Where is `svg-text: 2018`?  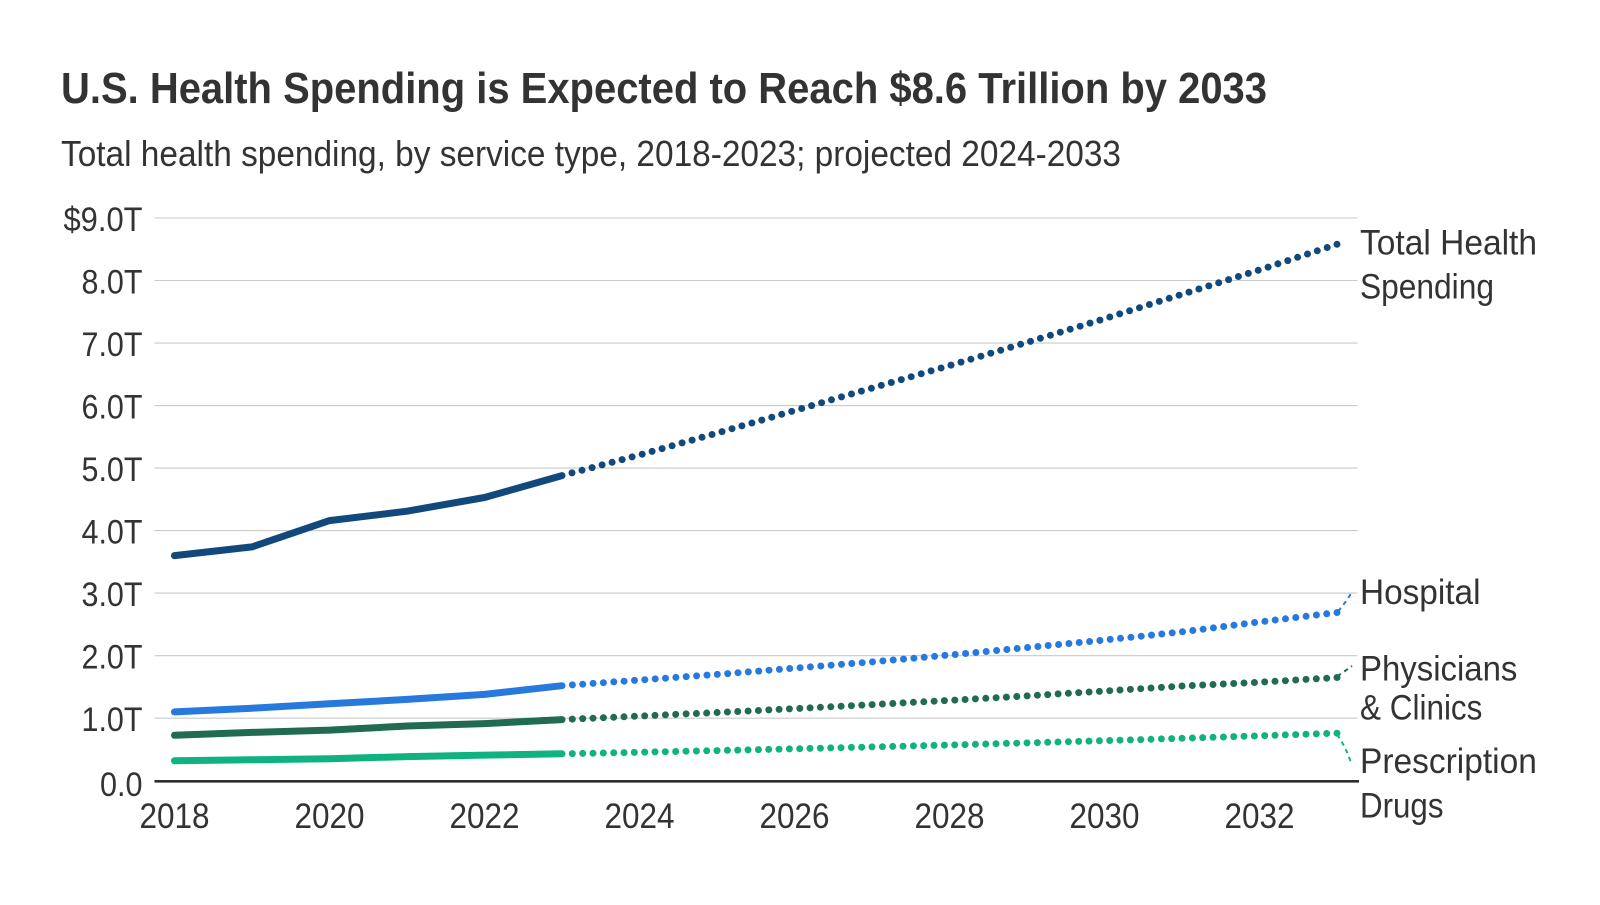
svg-text: 2018 is located at coordinates (175, 816).